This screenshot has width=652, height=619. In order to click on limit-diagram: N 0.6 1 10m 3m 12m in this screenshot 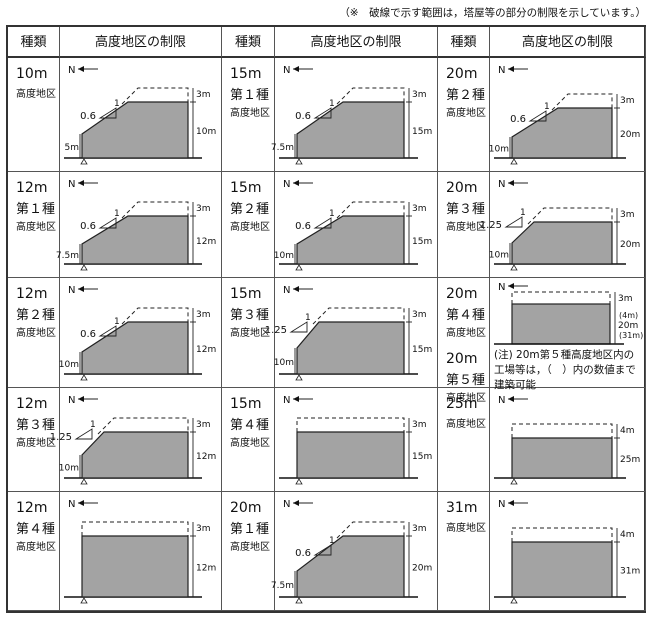, I will do `click(137, 333)`.